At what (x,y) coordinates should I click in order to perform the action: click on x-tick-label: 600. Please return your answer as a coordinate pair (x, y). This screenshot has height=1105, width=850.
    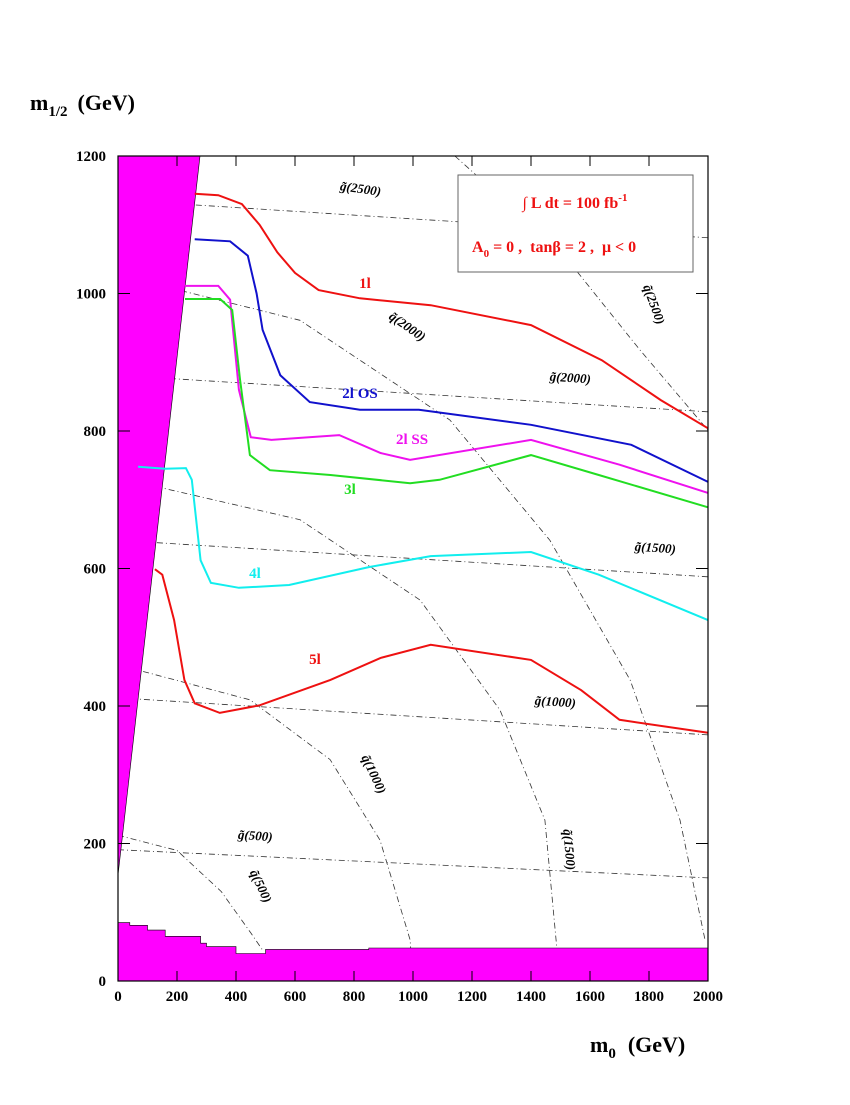
    Looking at the image, I should click on (295, 997).